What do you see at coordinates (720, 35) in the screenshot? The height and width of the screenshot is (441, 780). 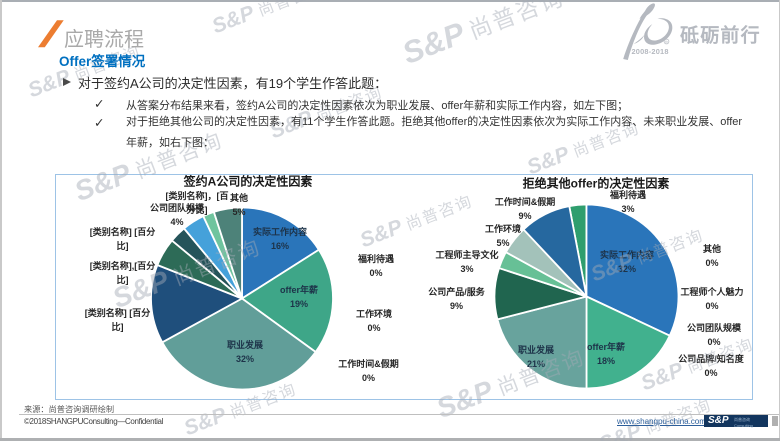 I see `svg-text: 砥砺前行` at bounding box center [720, 35].